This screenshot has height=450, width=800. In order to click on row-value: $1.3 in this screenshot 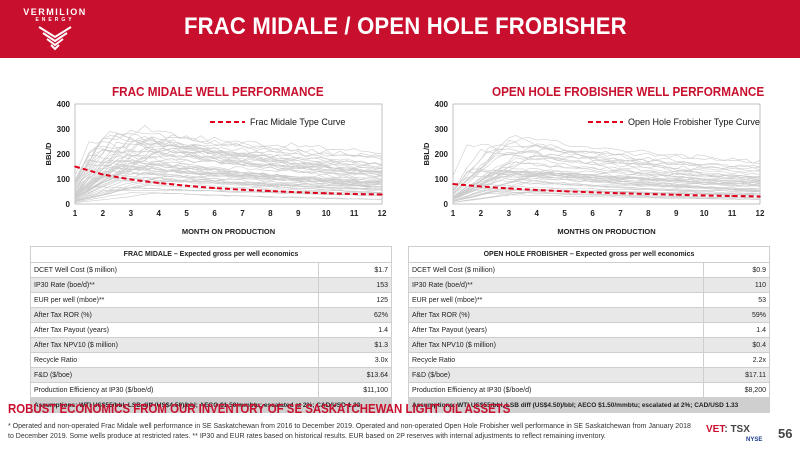, I will do `click(355, 345)`.